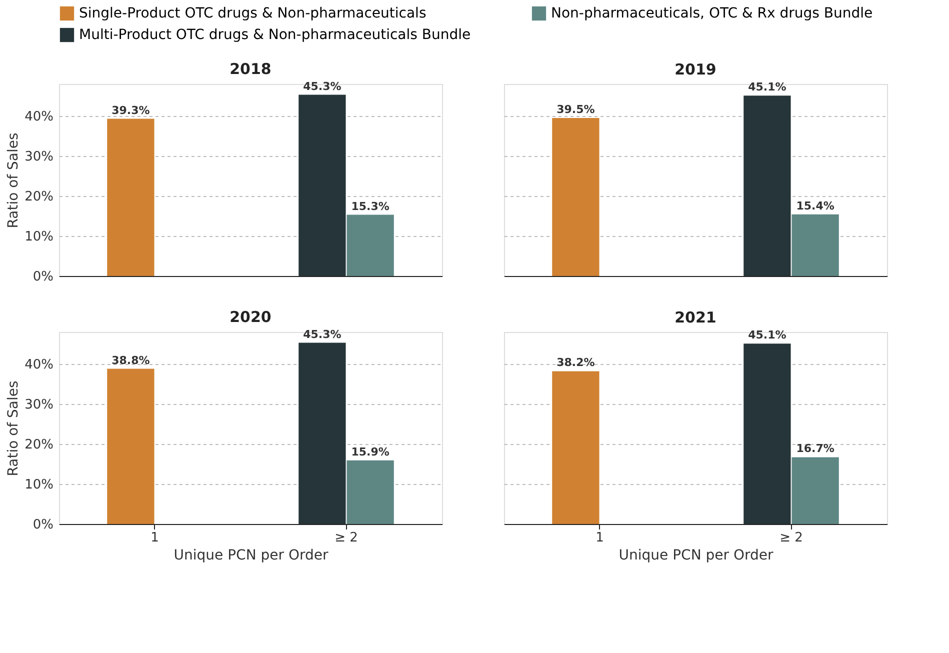  Describe the element at coordinates (251, 69) in the screenshot. I see `chart-title: 2018` at that location.